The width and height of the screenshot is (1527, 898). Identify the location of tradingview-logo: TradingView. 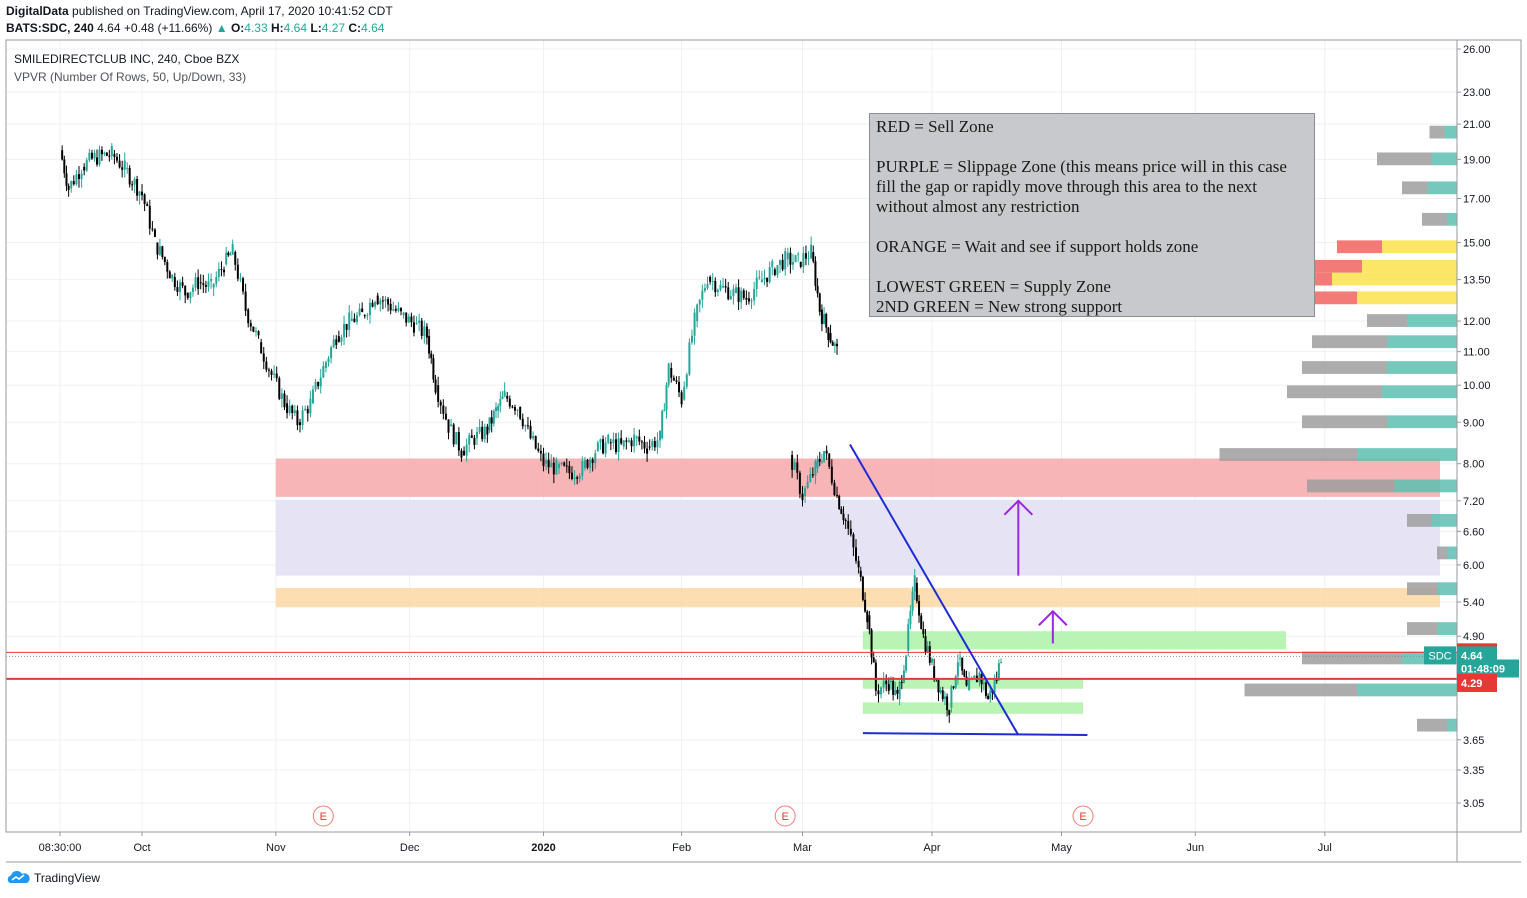
(53, 878).